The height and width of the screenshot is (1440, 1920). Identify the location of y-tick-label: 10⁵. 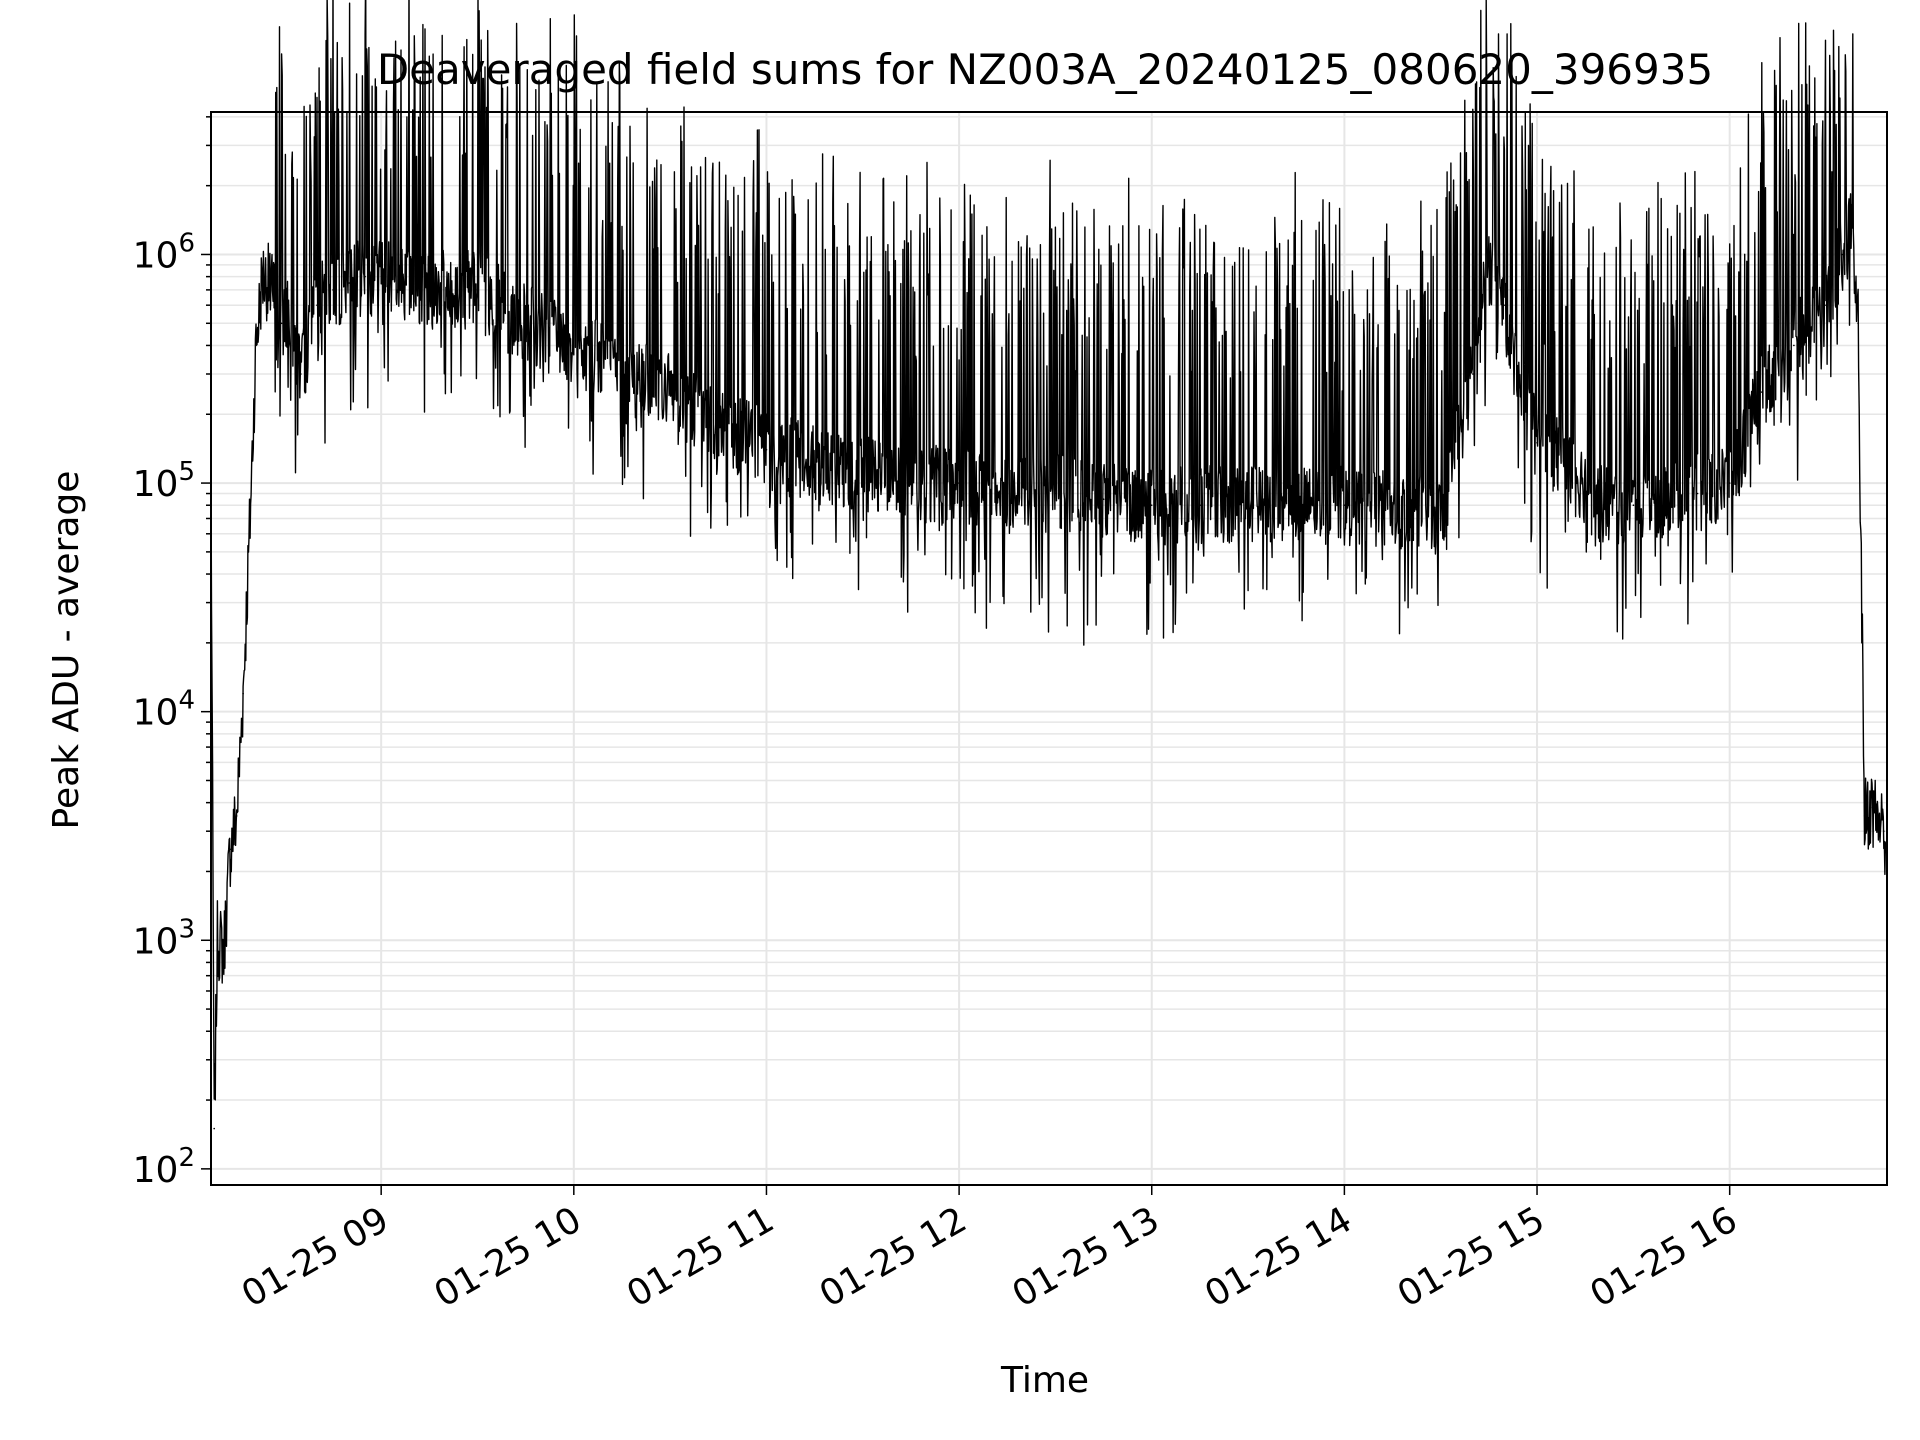
(164, 481).